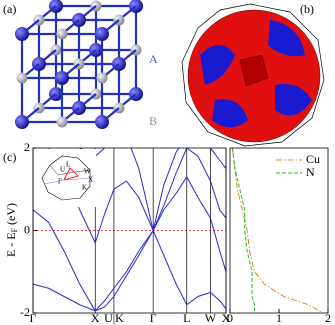  What do you see at coordinates (25, 312) in the screenshot?
I see `y-tick-label: -2` at bounding box center [25, 312].